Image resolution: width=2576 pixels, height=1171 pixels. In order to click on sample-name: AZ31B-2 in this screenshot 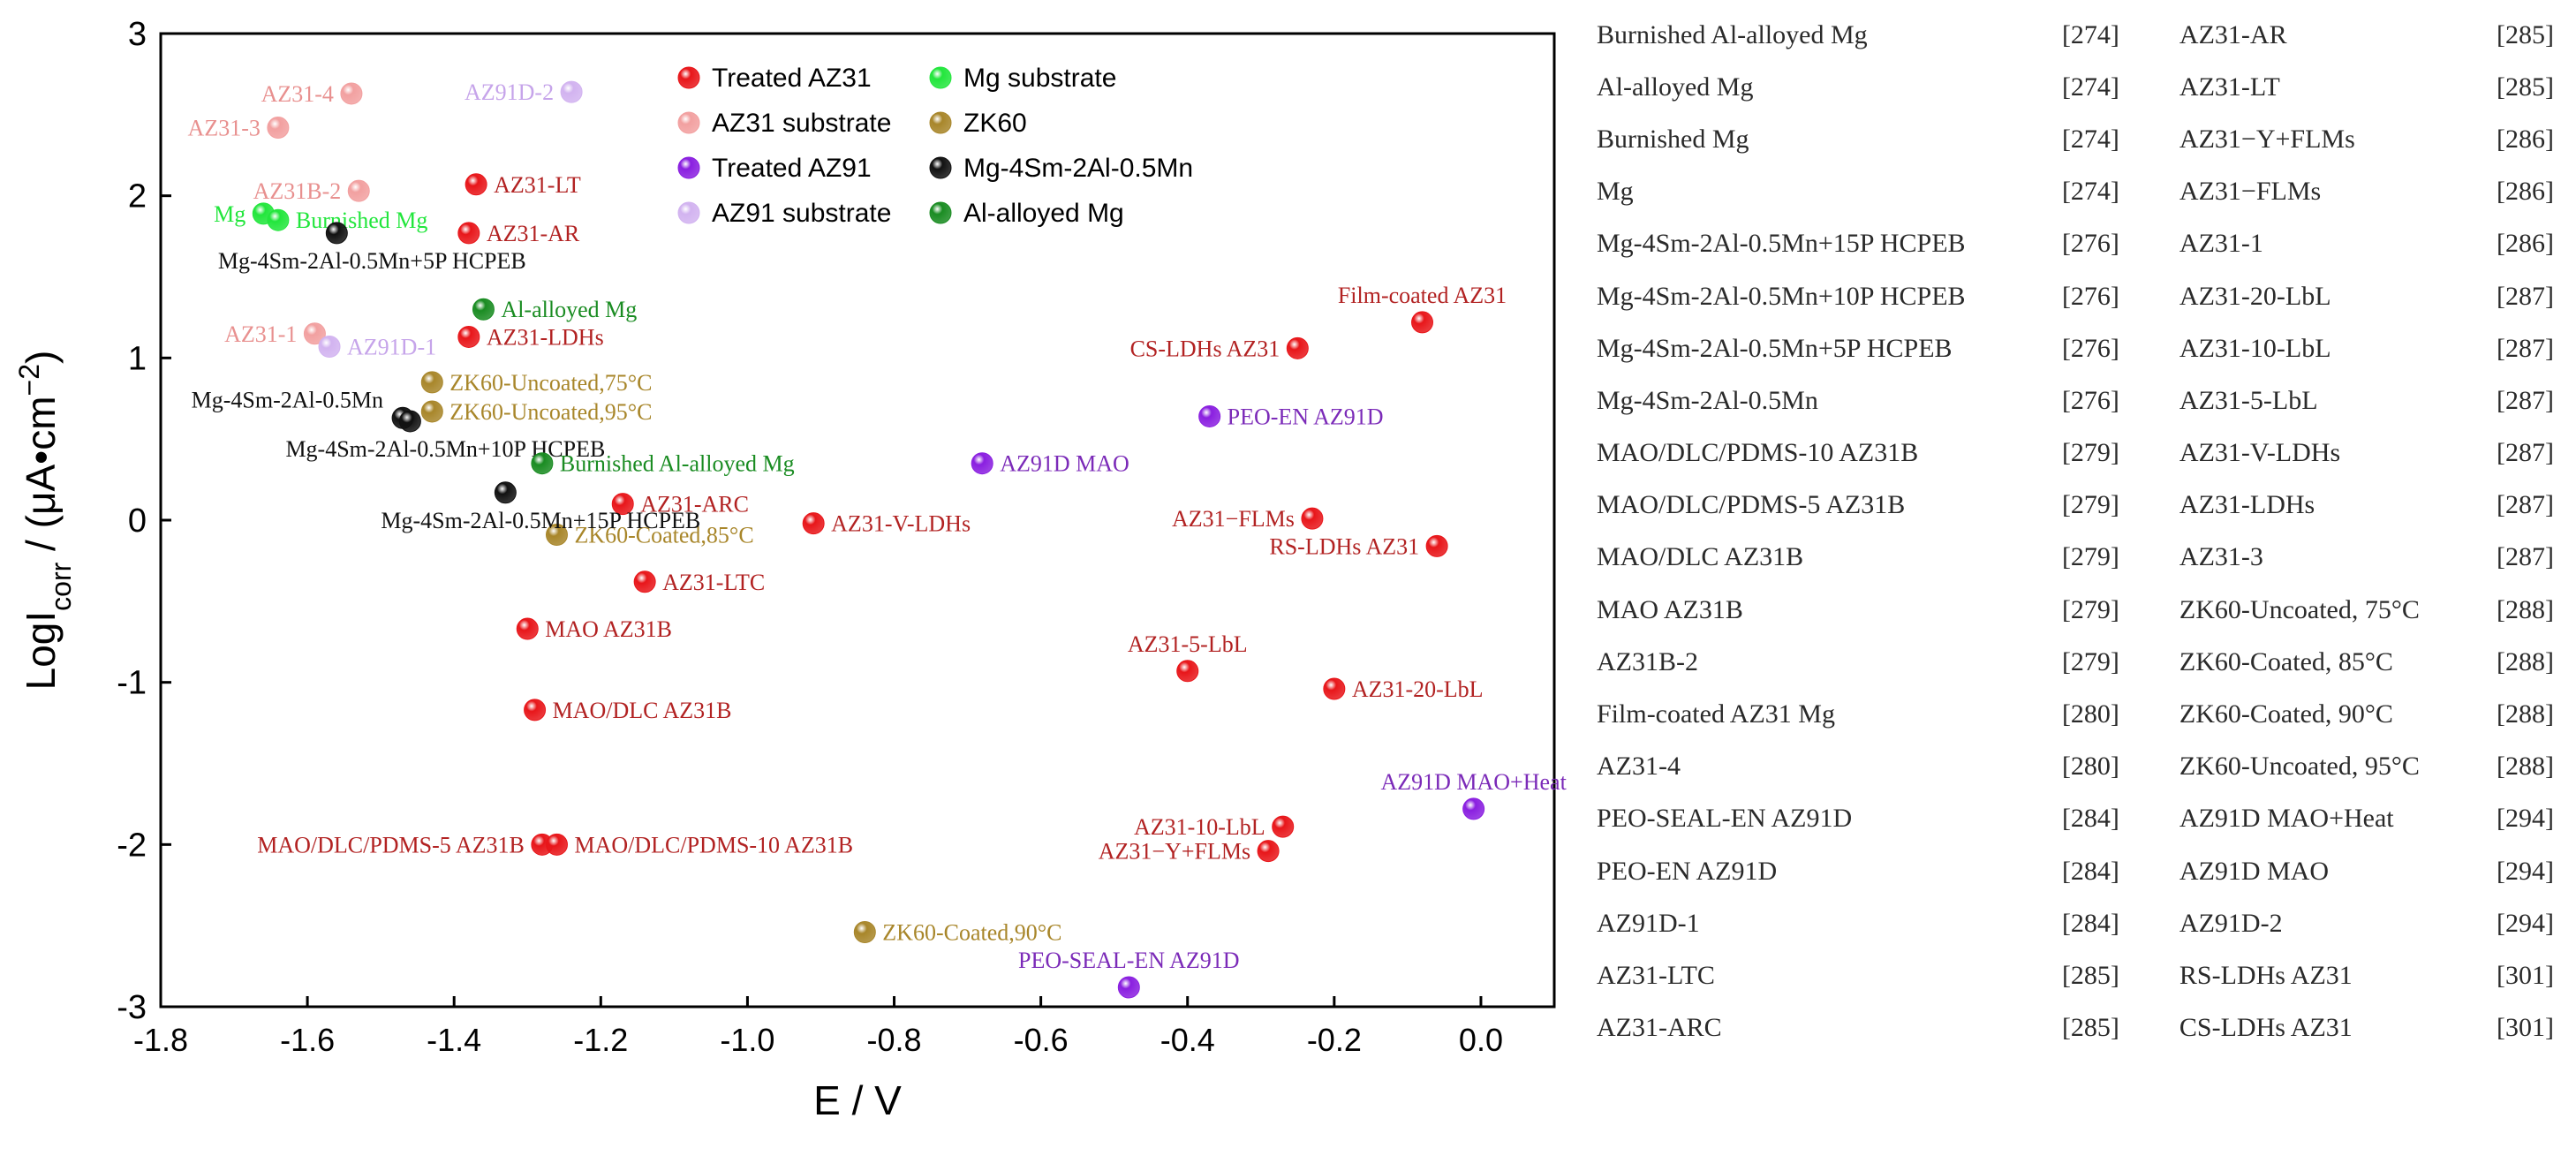, I will do `click(1648, 661)`.